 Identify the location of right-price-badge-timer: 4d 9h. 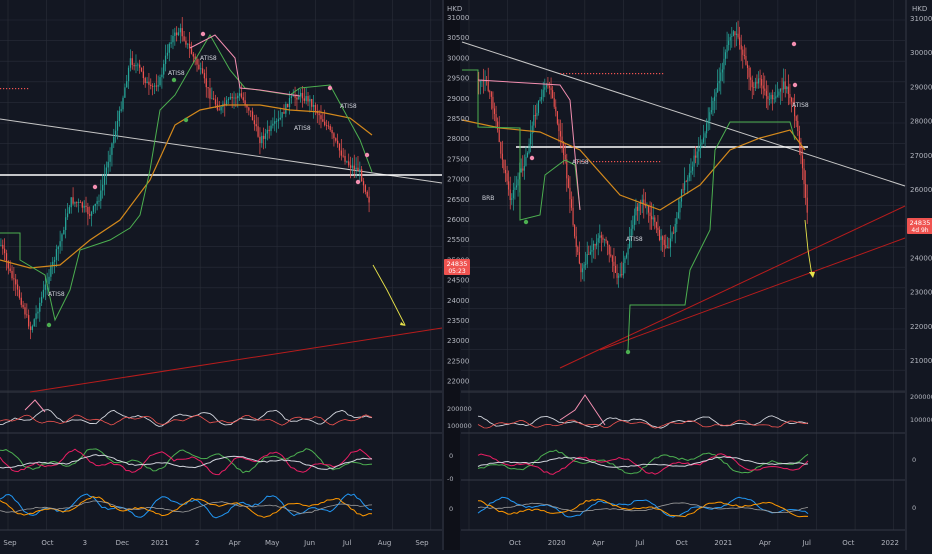
(919, 230).